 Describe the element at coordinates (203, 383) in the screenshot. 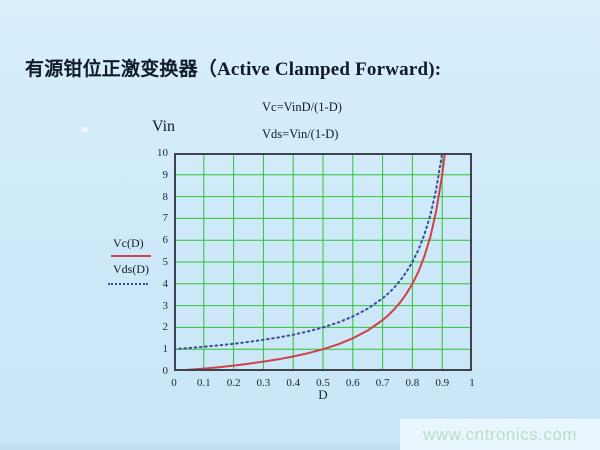

I see `x-tick-label: 0.1` at that location.